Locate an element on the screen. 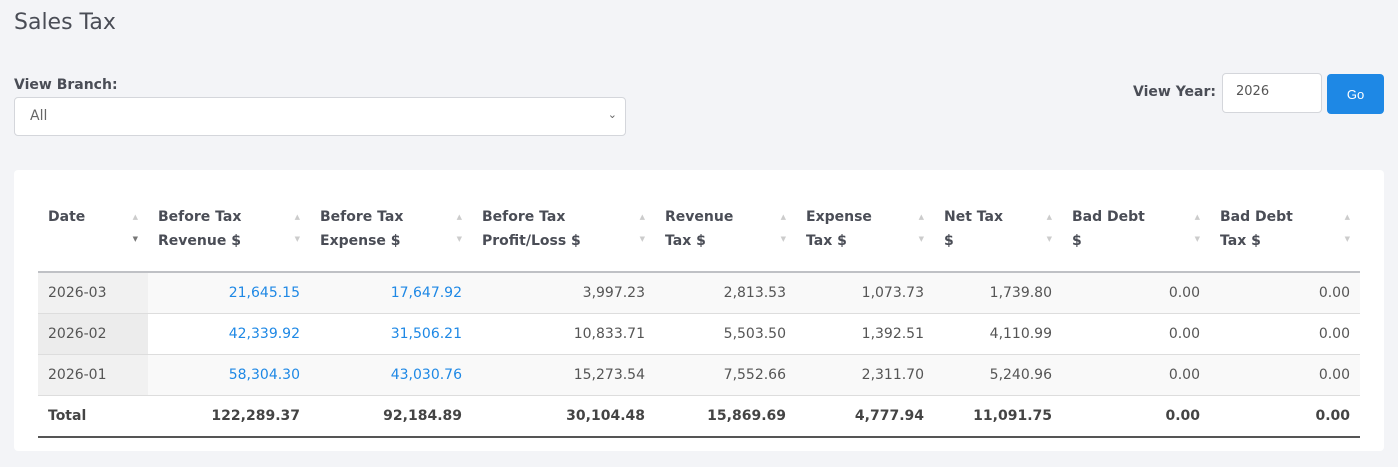 This screenshot has height=467, width=1398. table-cell: 1,392.51 is located at coordinates (865, 334).